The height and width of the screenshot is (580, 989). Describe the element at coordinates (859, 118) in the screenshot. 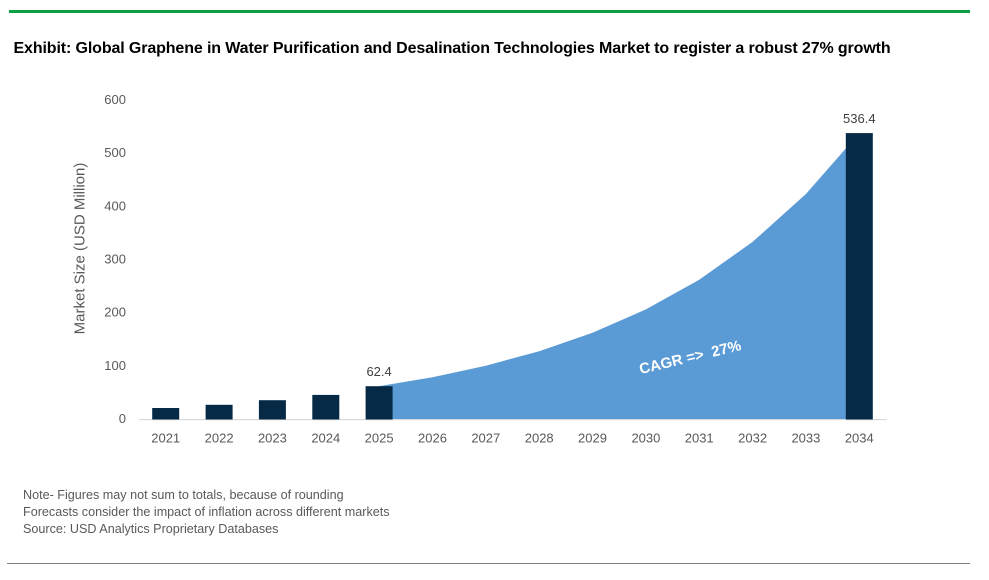

I see `svg-text: 536.4` at that location.